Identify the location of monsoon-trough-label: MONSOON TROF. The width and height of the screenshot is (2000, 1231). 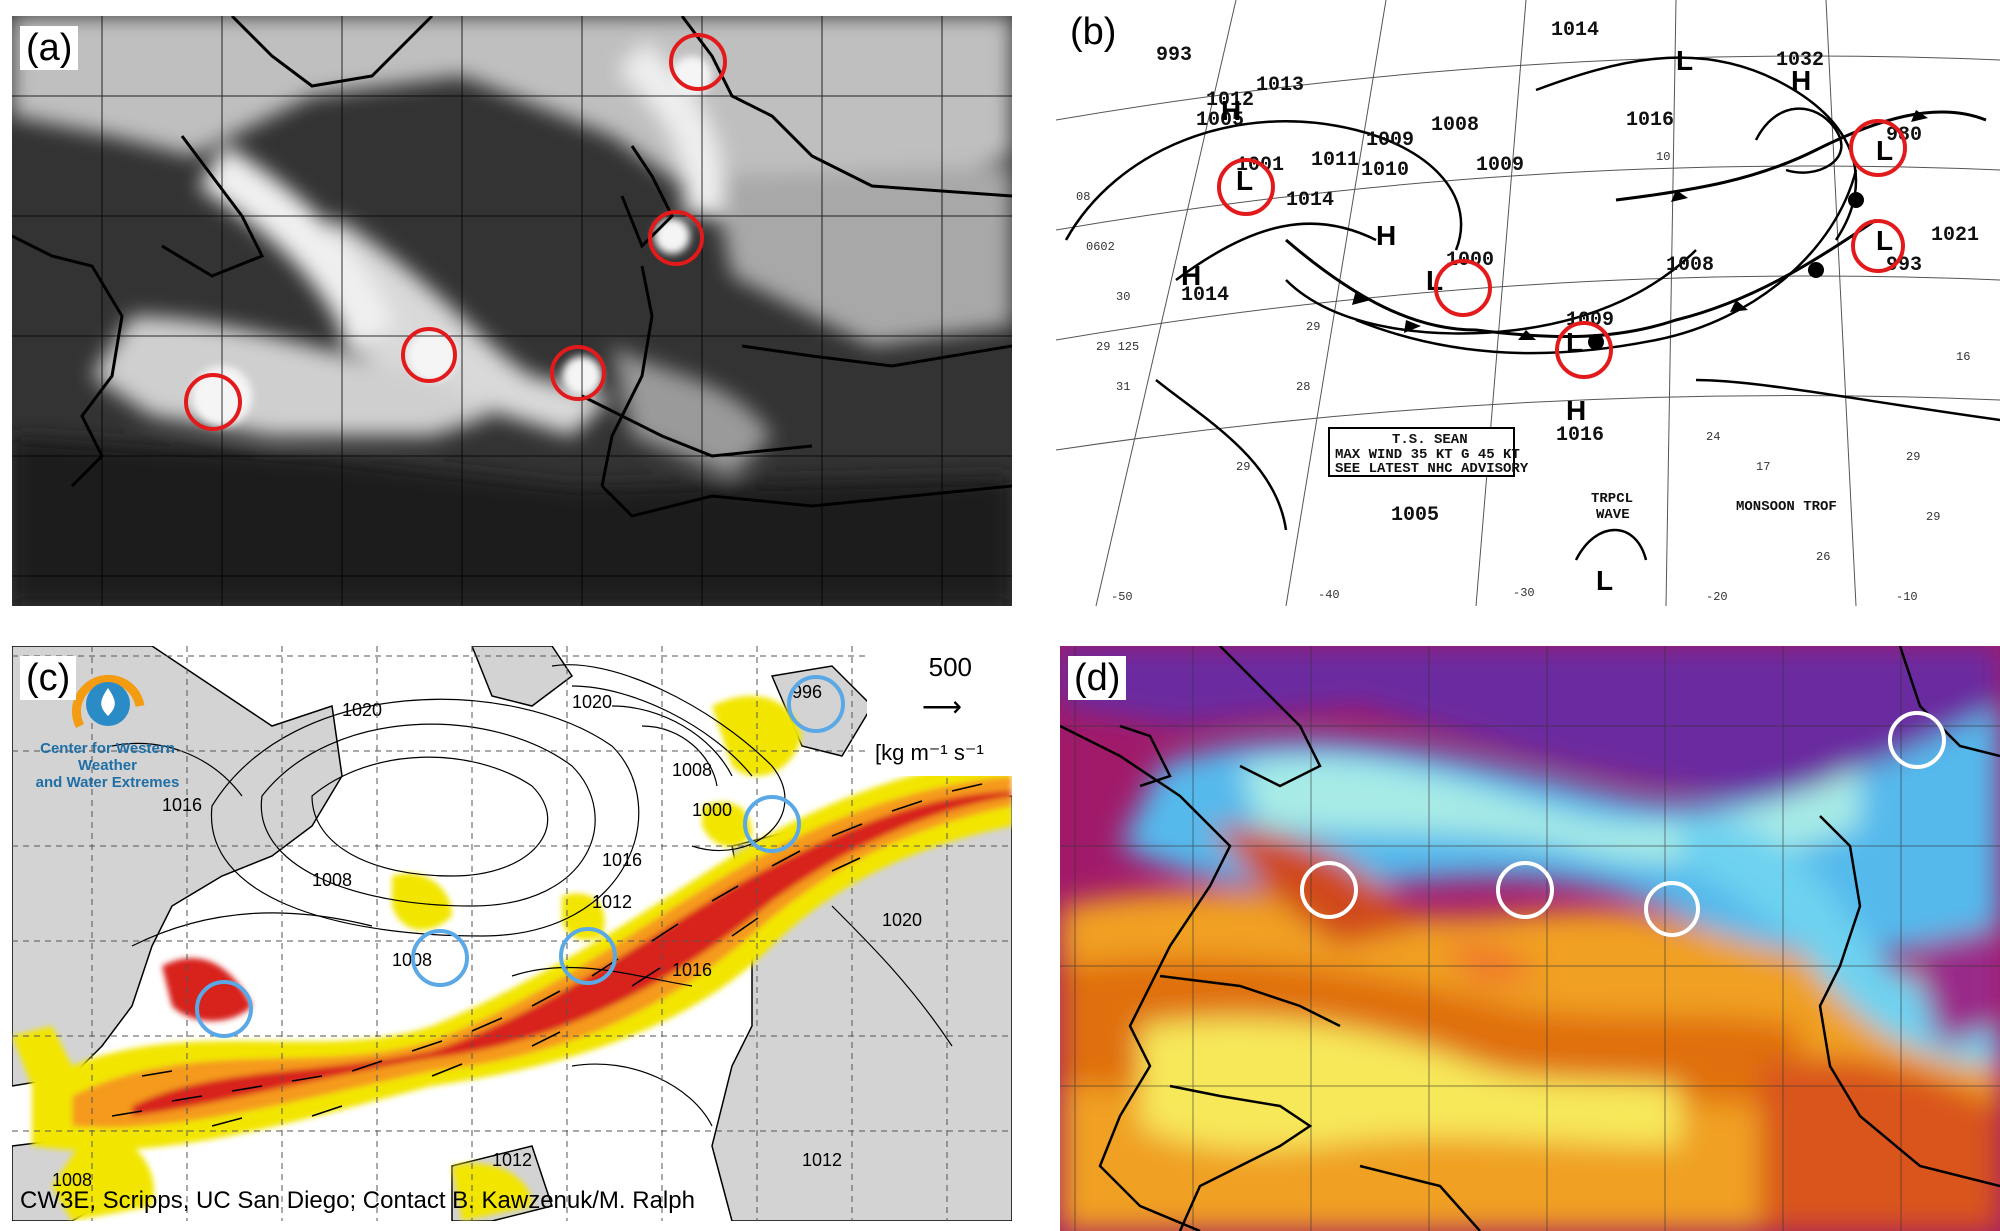
(1786, 507).